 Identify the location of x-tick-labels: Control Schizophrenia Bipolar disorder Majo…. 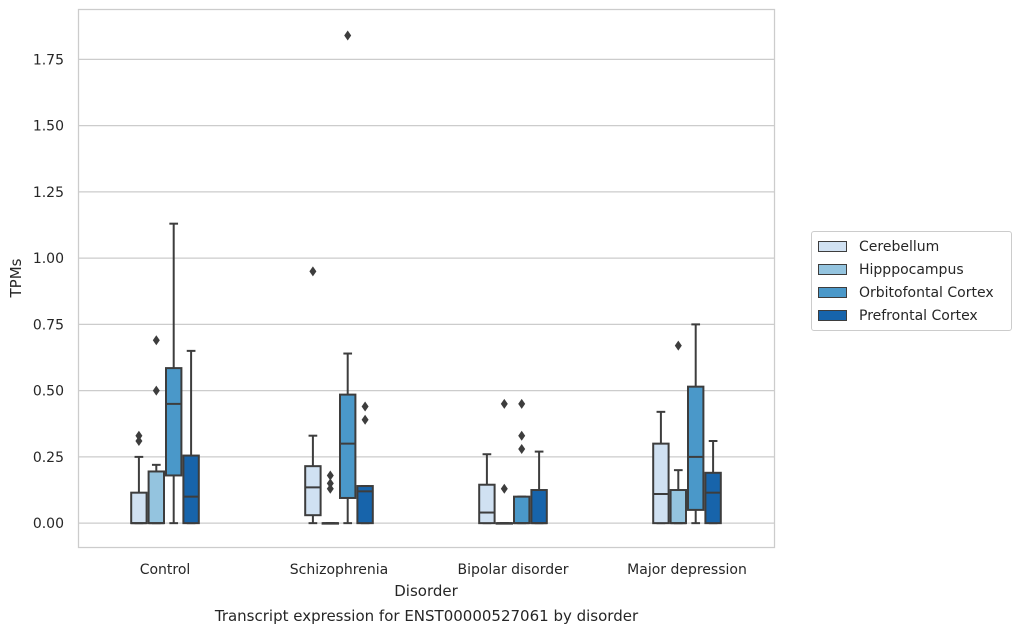
(443, 570).